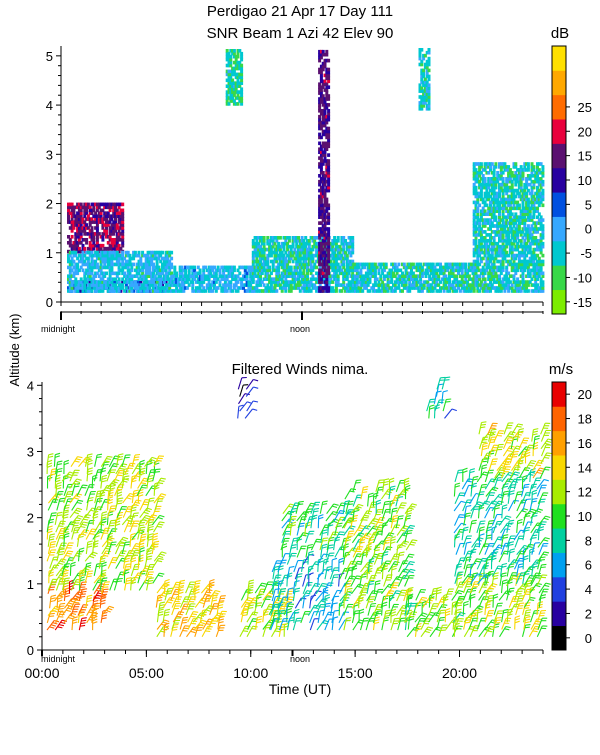  What do you see at coordinates (49, 56) in the screenshot?
I see `snr-y-tick-label: 5` at bounding box center [49, 56].